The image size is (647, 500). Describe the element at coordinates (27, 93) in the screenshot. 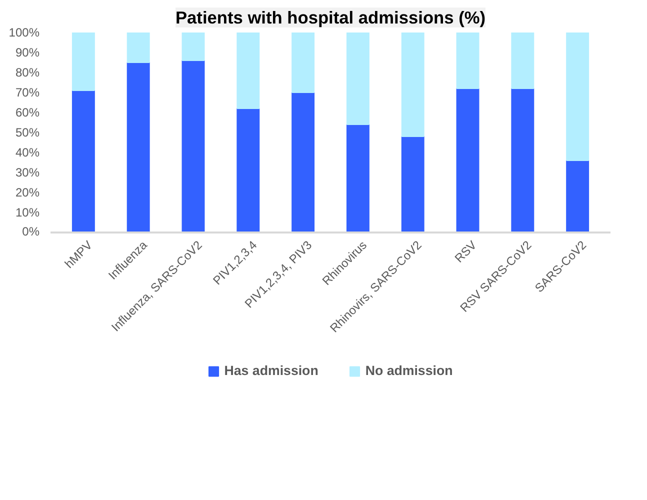

I see `y-tick-label: 70%` at that location.